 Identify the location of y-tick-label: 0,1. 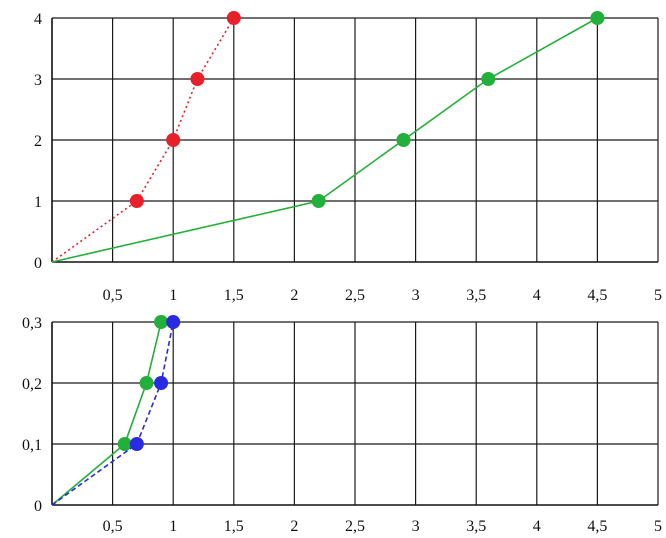
(32, 445).